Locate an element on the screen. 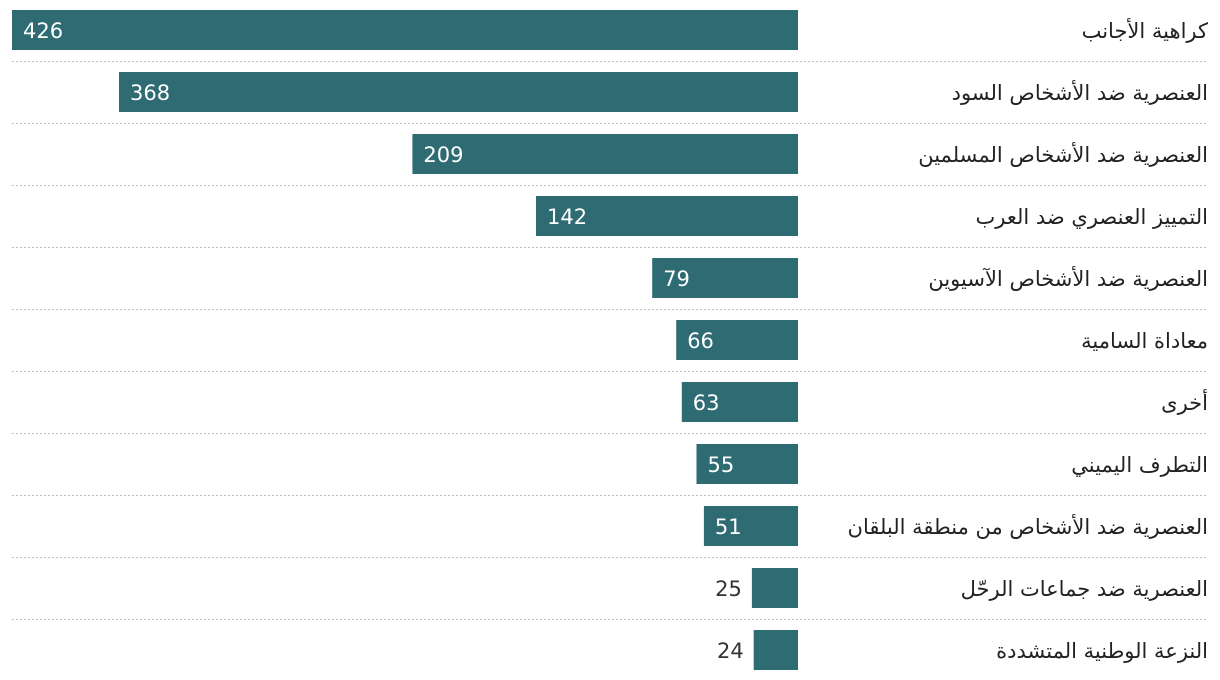 This screenshot has height=680, width=1220. category-label: العنصرية ضد الأشخاص السود is located at coordinates (1080, 92).